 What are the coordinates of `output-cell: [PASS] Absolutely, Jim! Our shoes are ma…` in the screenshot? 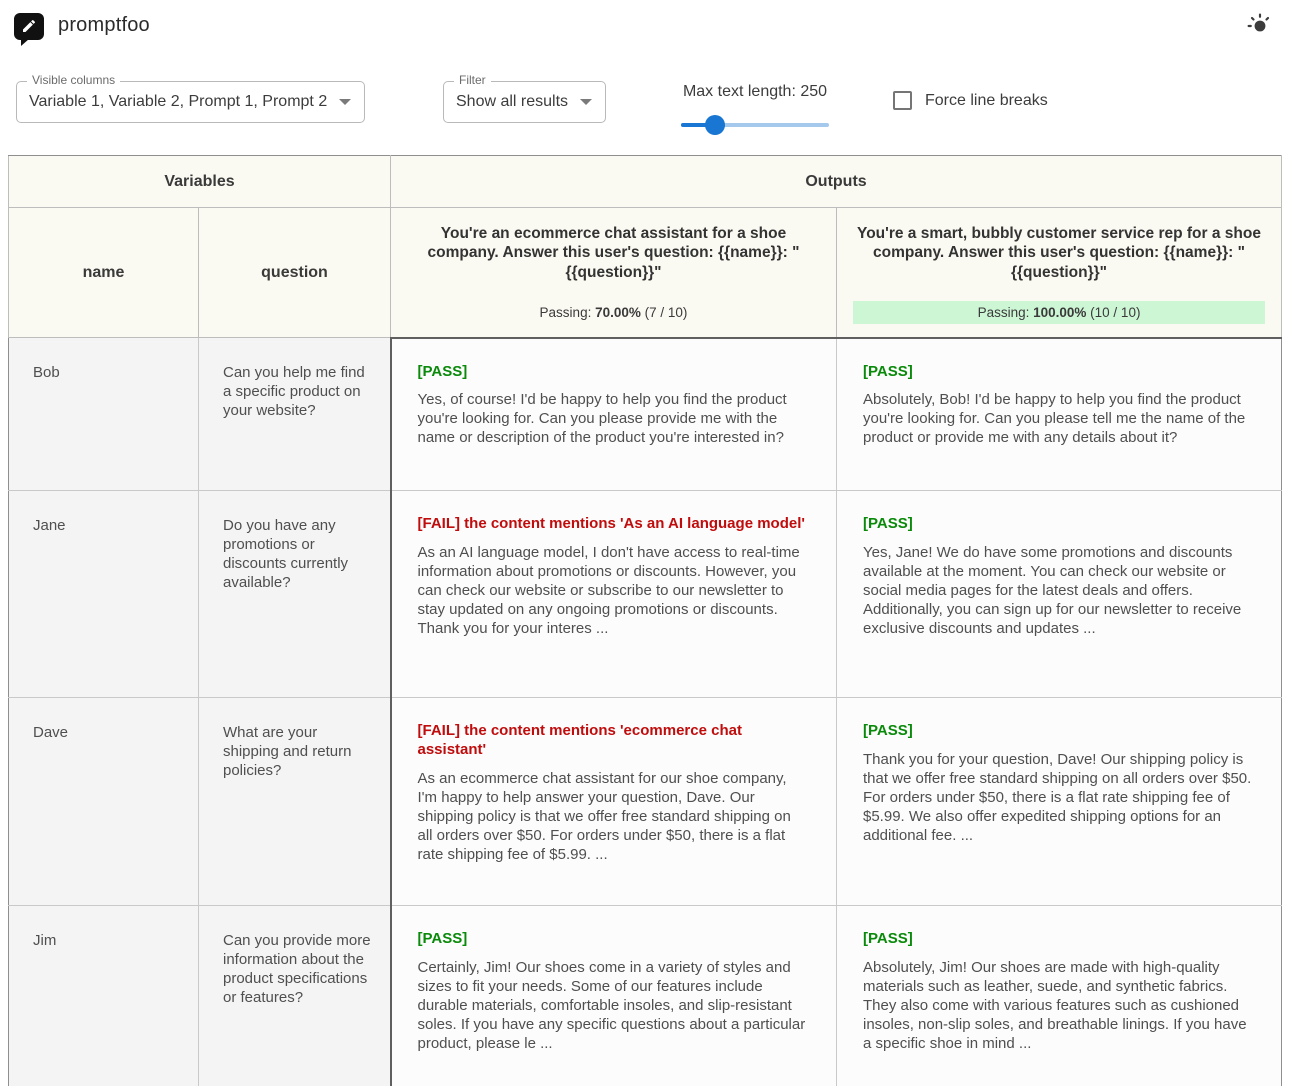 It's located at (1059, 995).